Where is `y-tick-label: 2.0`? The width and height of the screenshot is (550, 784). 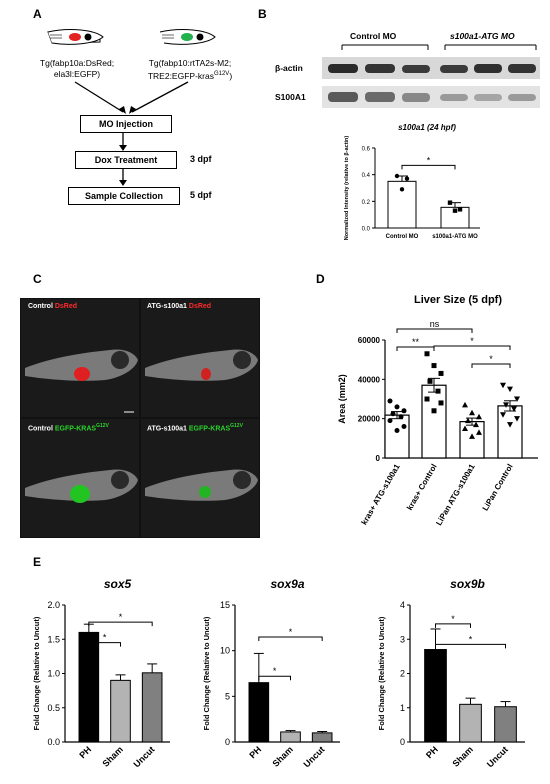 y-tick-label: 2.0 is located at coordinates (53, 605).